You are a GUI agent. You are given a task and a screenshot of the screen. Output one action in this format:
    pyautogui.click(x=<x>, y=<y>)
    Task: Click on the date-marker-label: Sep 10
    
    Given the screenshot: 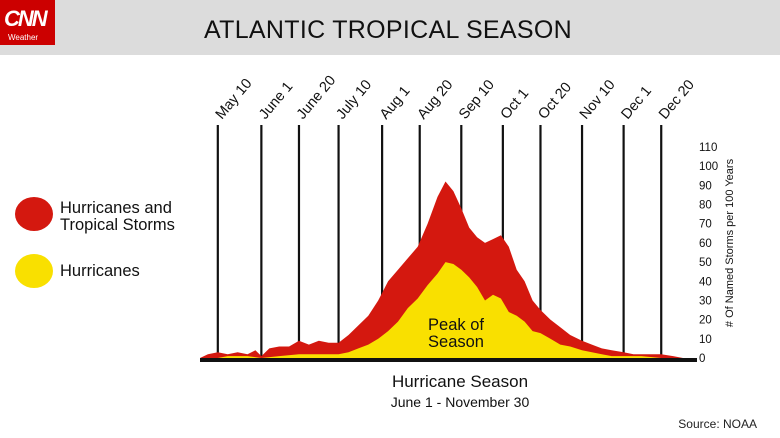 What is the action you would take?
    pyautogui.click(x=477, y=99)
    